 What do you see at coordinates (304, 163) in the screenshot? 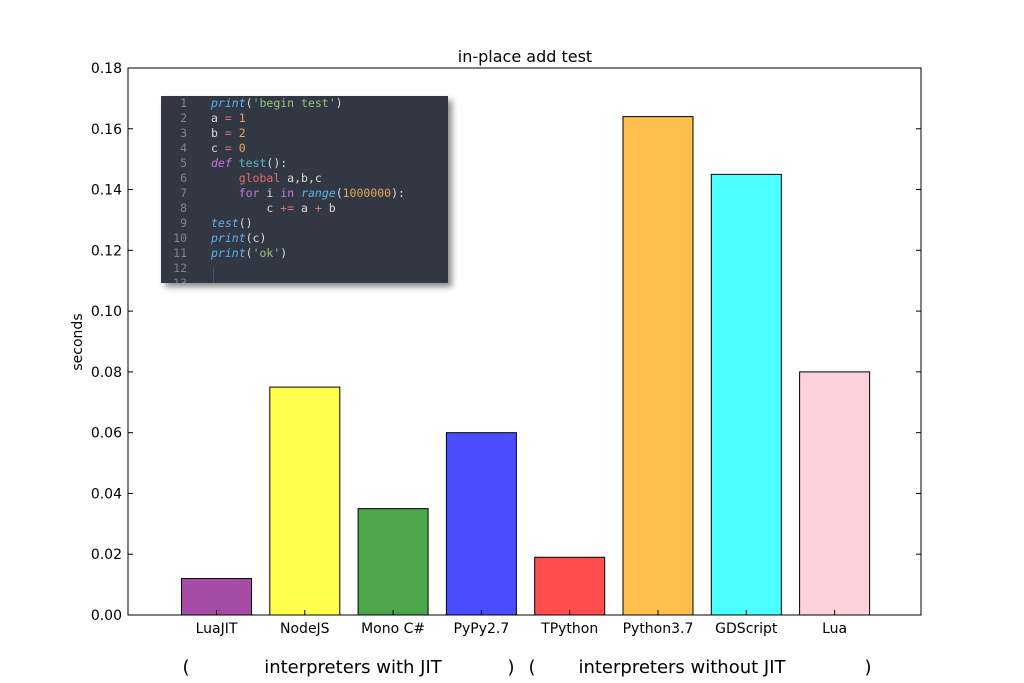
I see `code-line: 5 def test():` at bounding box center [304, 163].